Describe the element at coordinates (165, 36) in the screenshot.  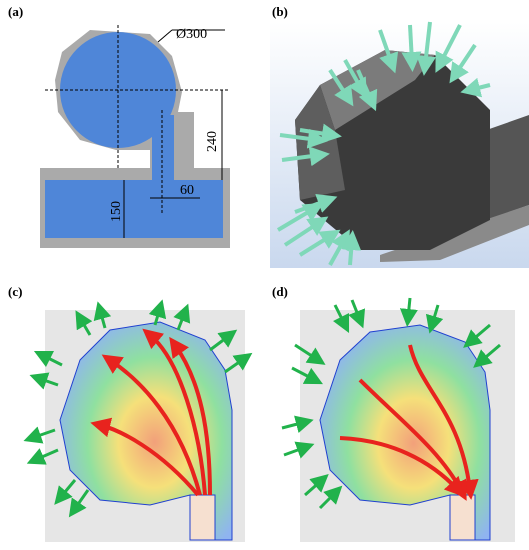
I see `leader` at that location.